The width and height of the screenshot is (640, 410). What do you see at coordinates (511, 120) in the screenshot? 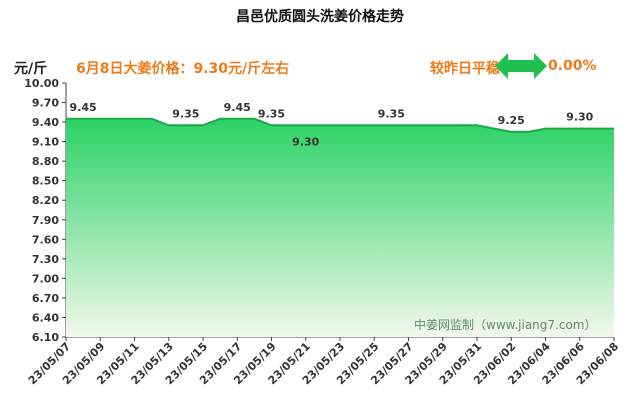
I see `data-label: 9.25` at bounding box center [511, 120].